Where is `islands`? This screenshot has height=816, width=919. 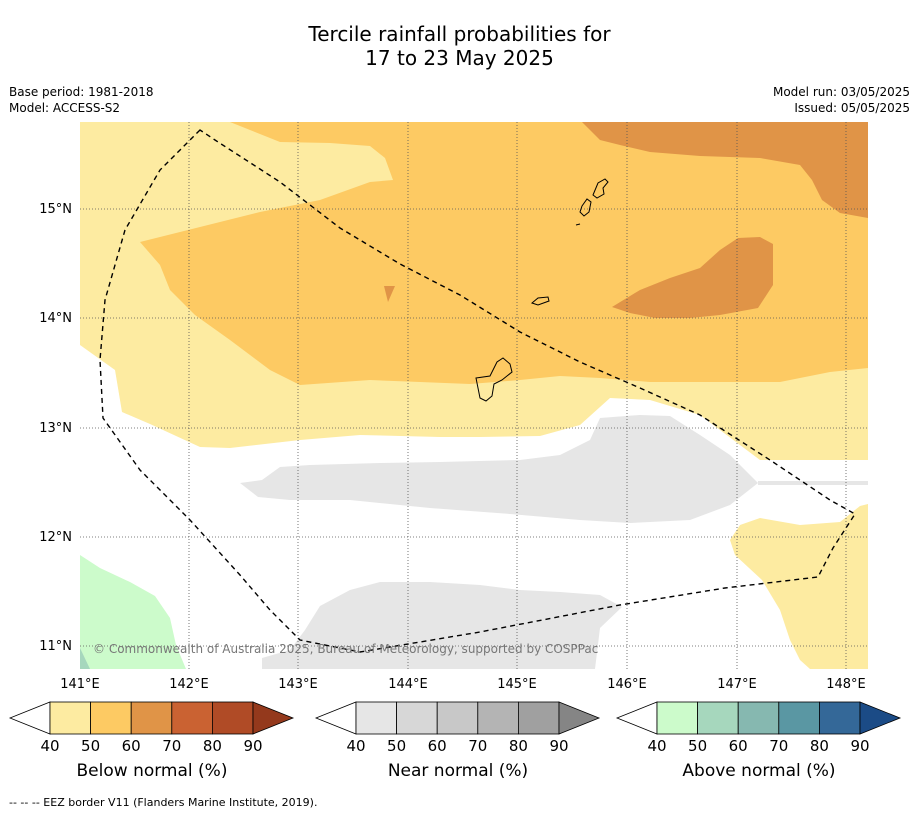 islands is located at coordinates (542, 290).